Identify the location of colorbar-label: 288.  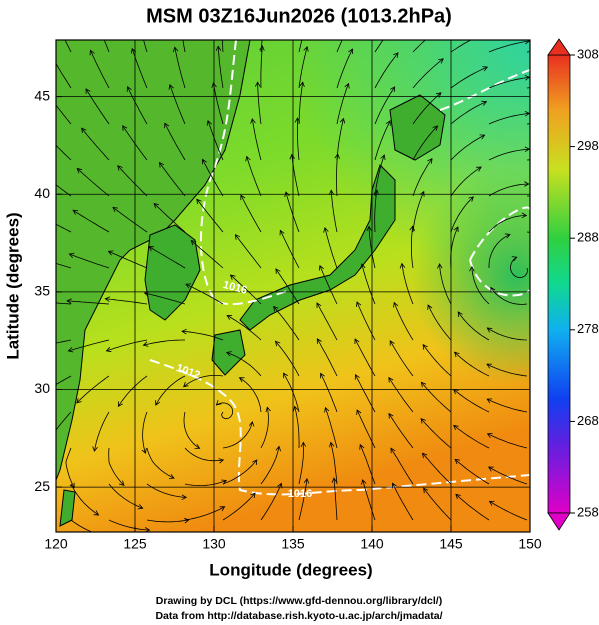
(588, 237).